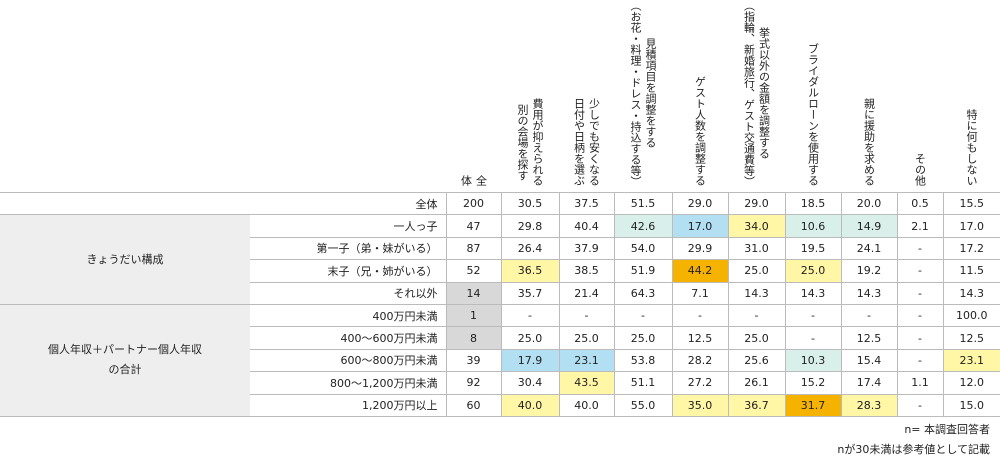 The width and height of the screenshot is (1000, 461). Describe the element at coordinates (919, 226) in the screenshot. I see `value-cell: 2.1` at that location.